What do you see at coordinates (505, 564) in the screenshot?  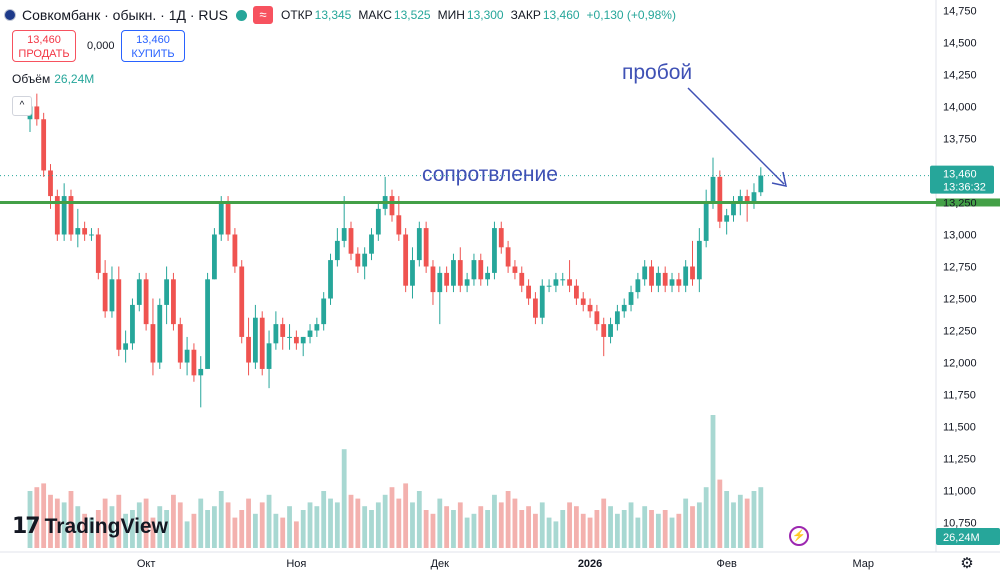 I see `time-axis: Окт Ноя Дек 2026 Фев Мар` at bounding box center [505, 564].